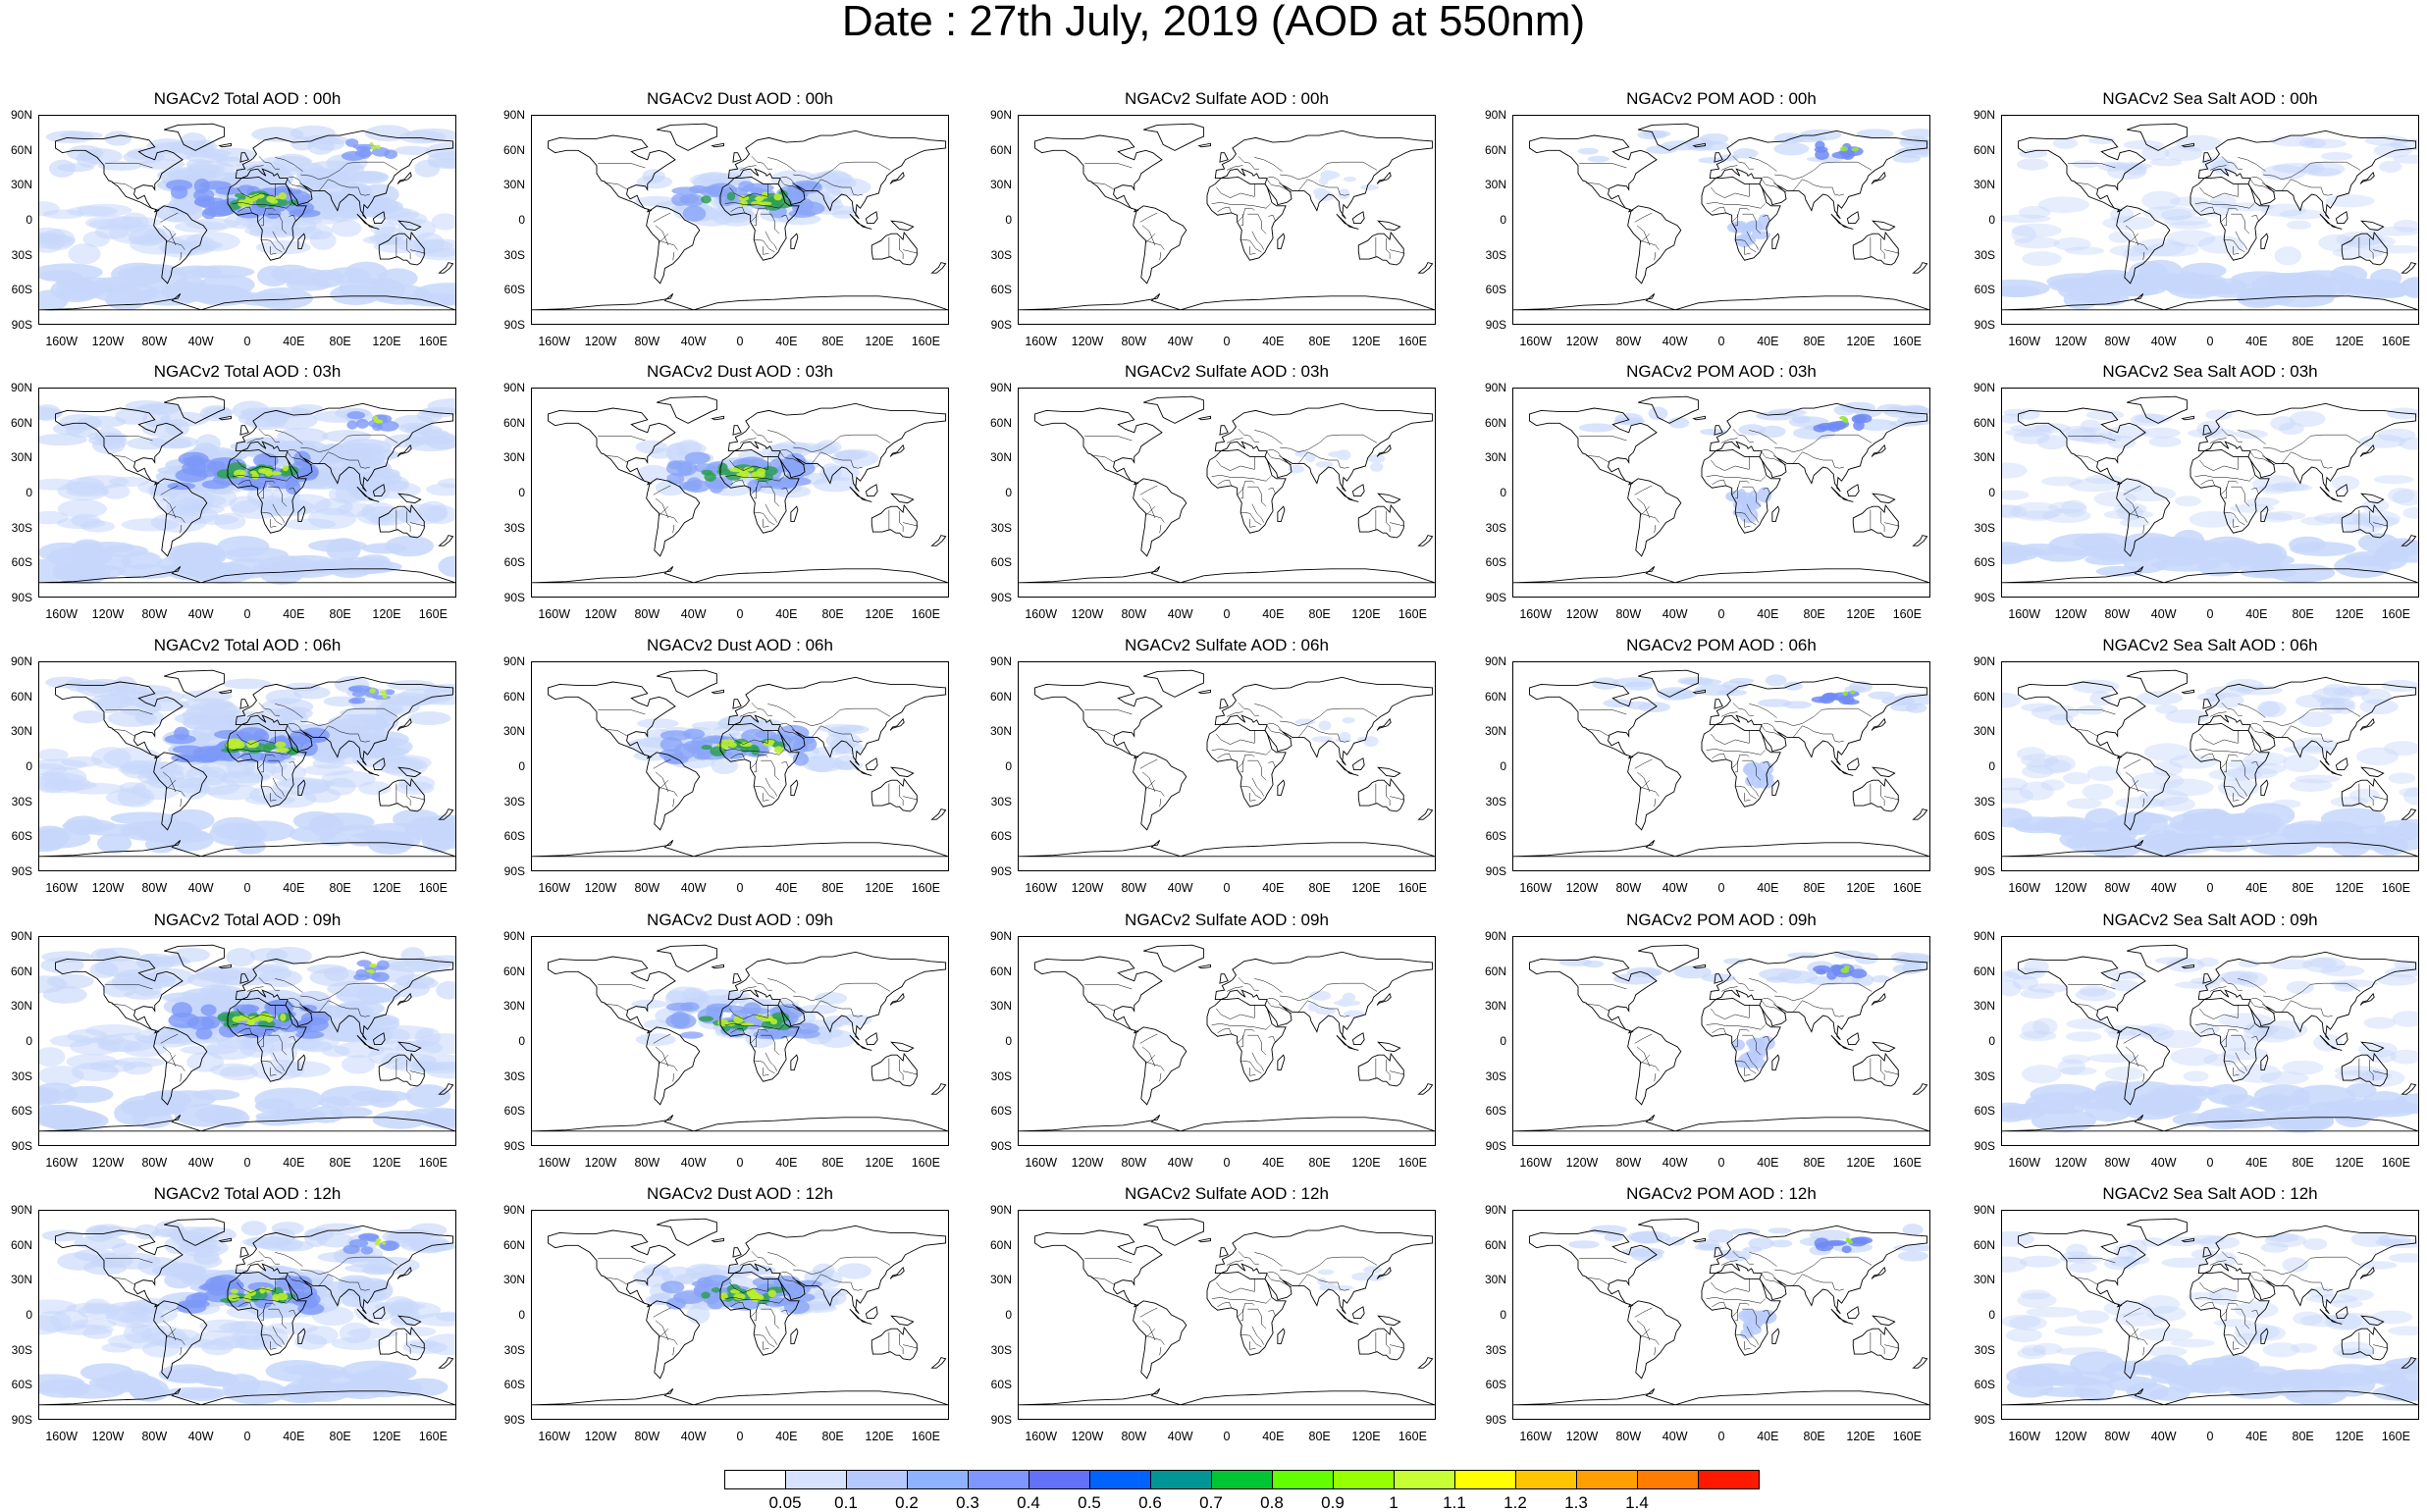 The width and height of the screenshot is (2427, 1512). I want to click on colorbar-swatch, so click(1059, 1479).